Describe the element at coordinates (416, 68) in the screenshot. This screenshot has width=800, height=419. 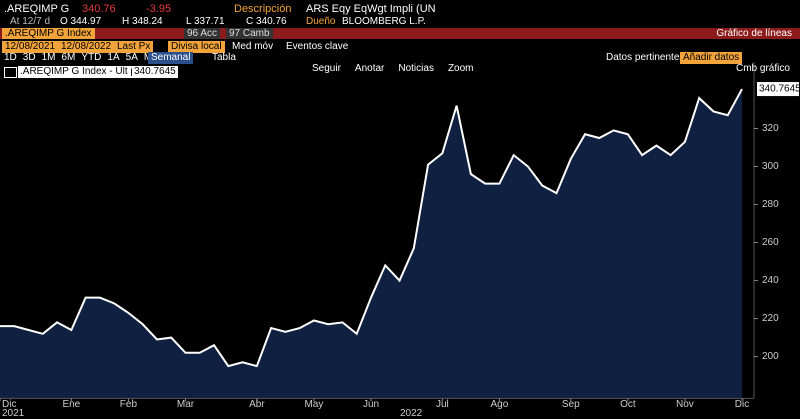
I see `tool: Noticias` at that location.